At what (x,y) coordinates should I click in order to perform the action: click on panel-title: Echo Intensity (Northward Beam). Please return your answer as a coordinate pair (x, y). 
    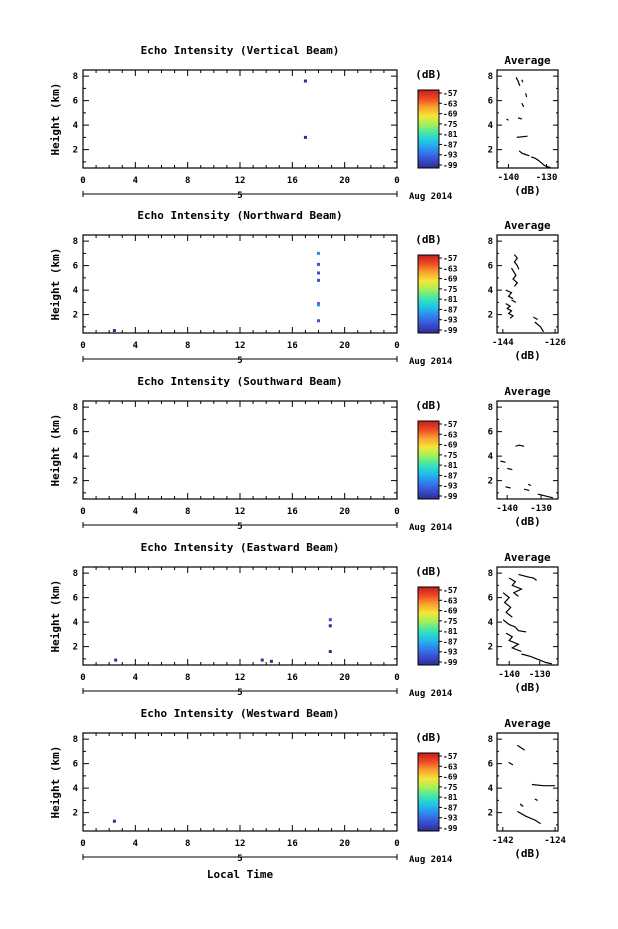
    Looking at the image, I should click on (239, 215).